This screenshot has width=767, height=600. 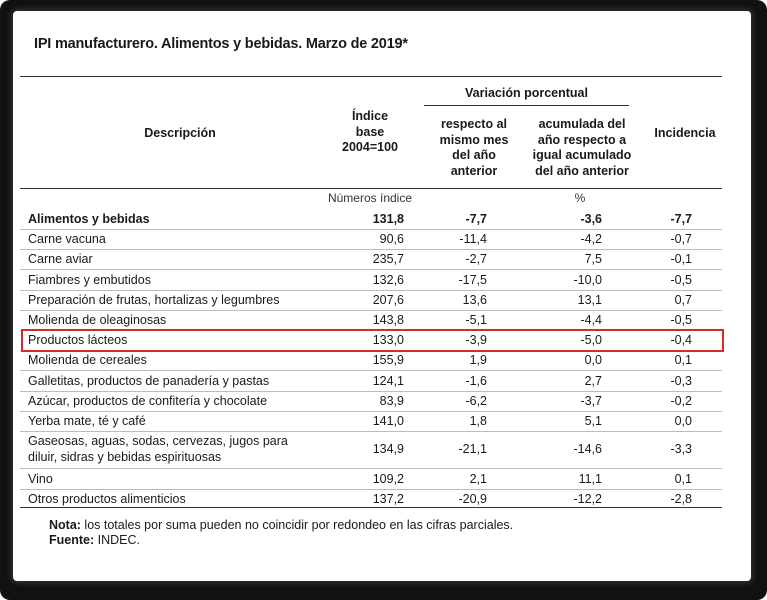 I want to click on row-index-value: 131,8, so click(x=388, y=219).